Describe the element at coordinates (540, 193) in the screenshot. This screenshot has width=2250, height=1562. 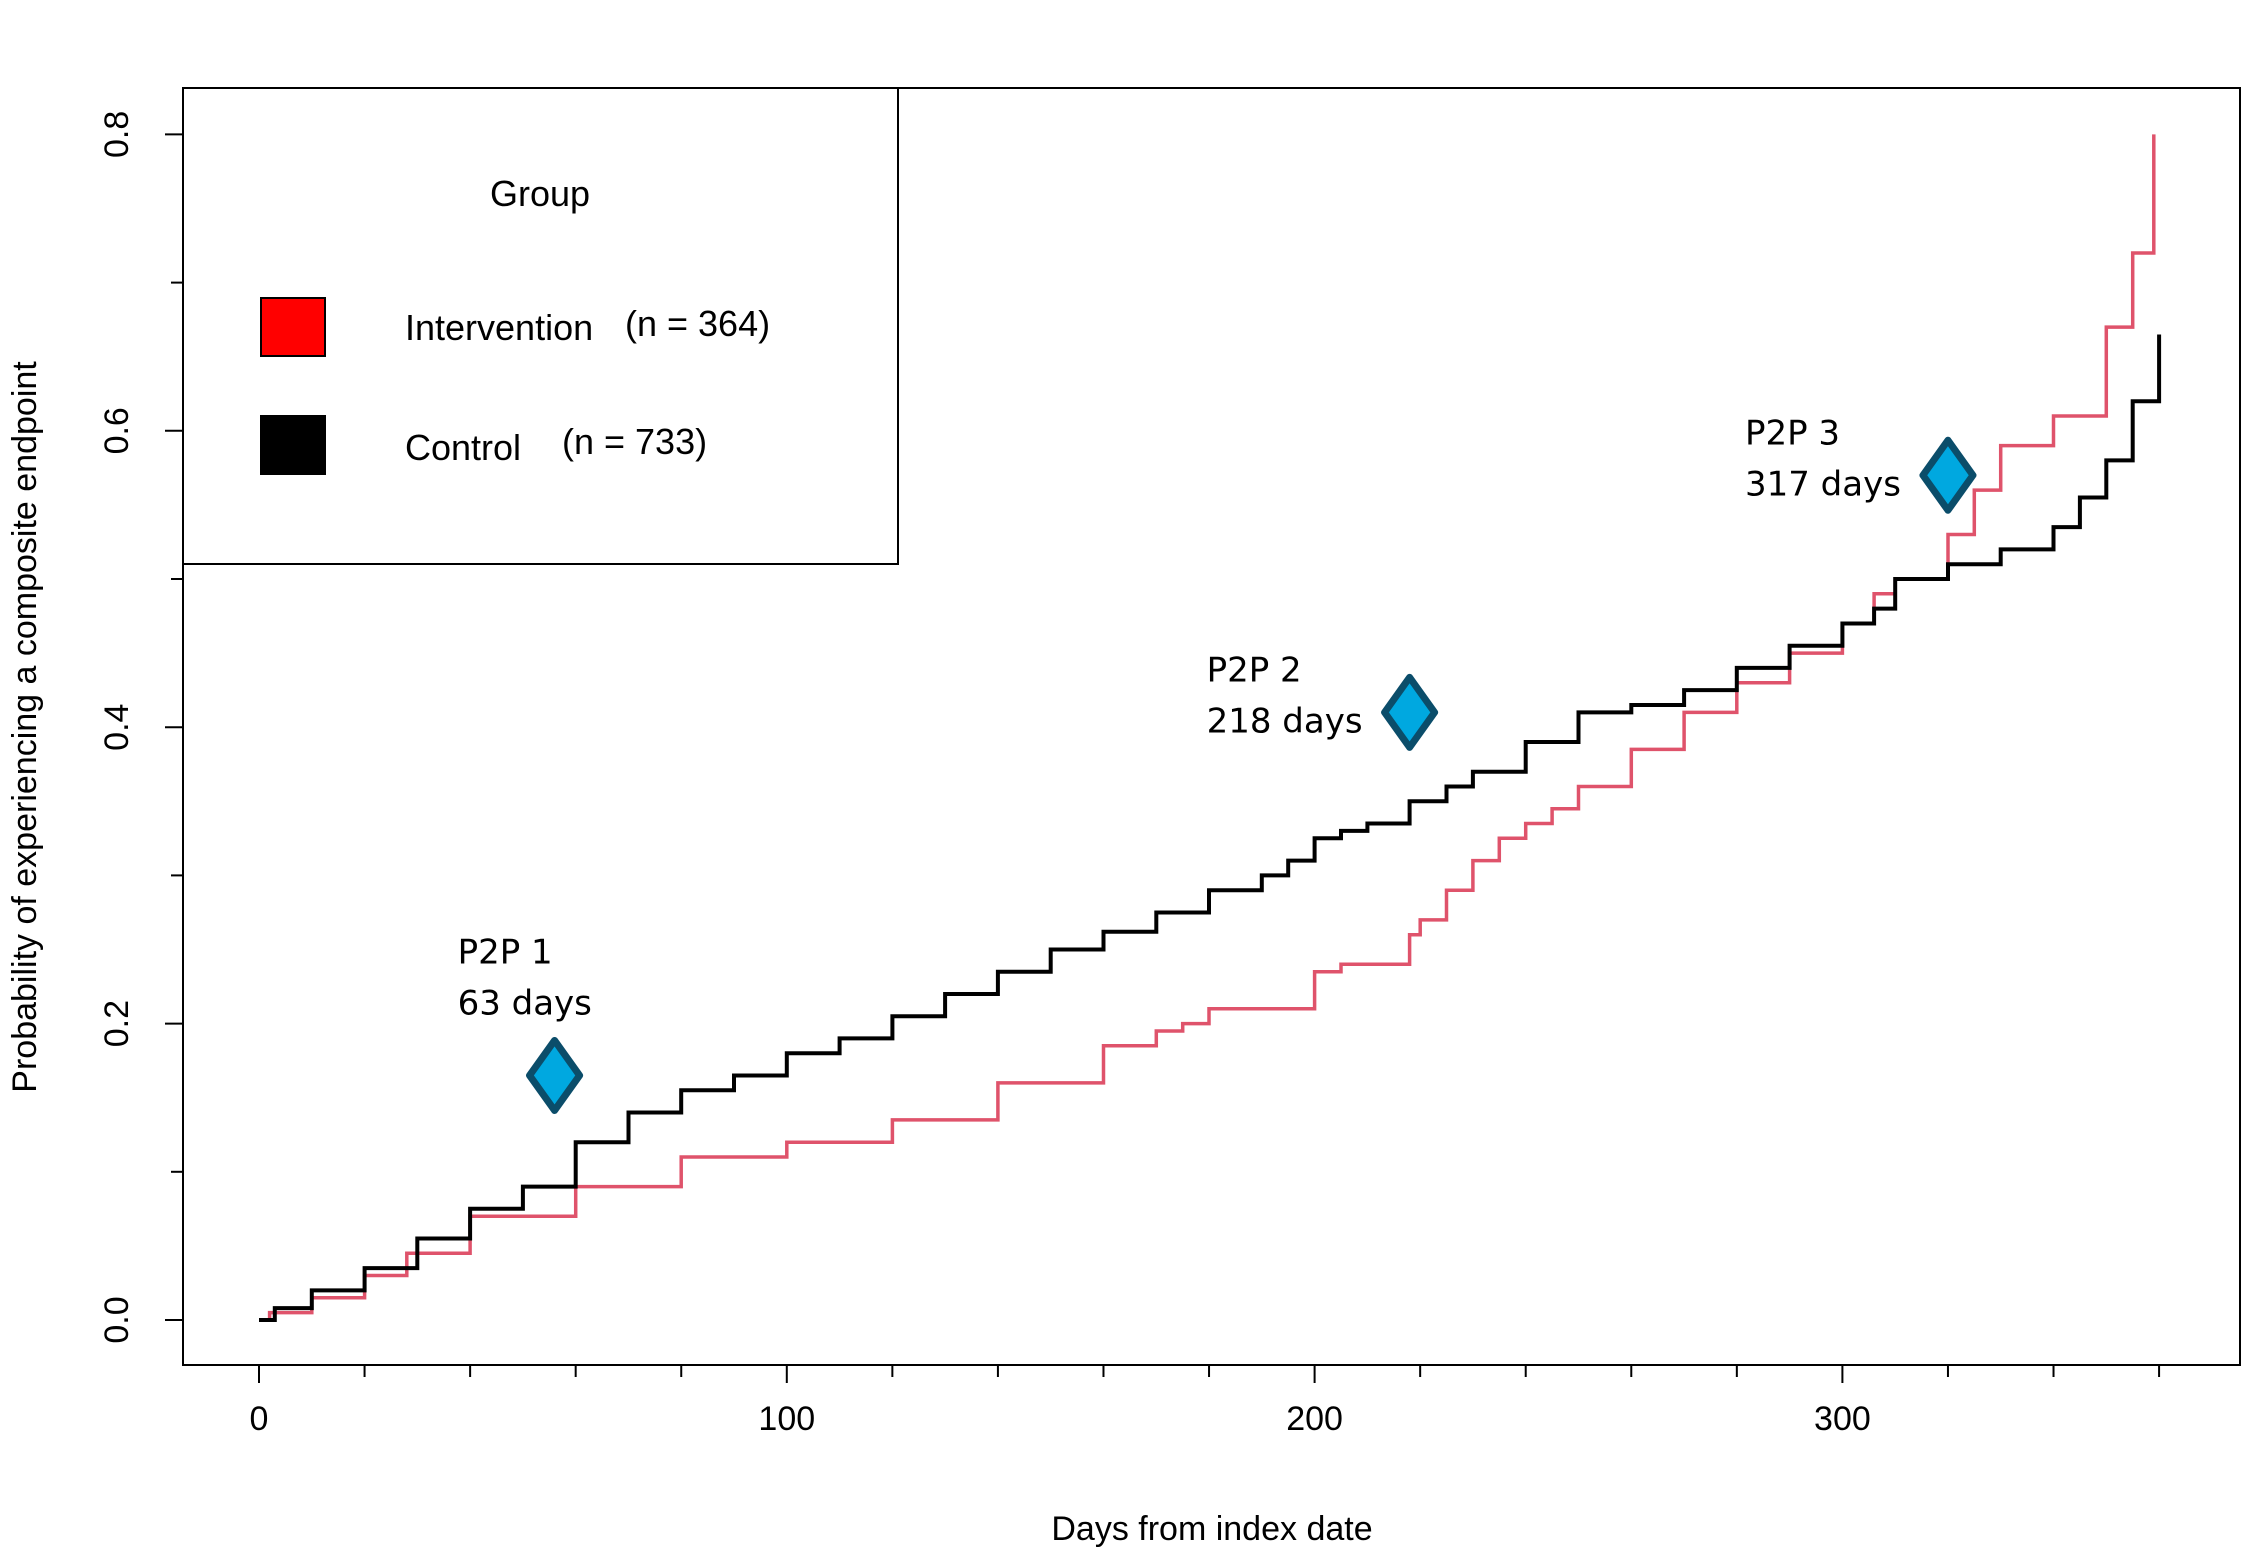
I see `legend-title: Group` at that location.